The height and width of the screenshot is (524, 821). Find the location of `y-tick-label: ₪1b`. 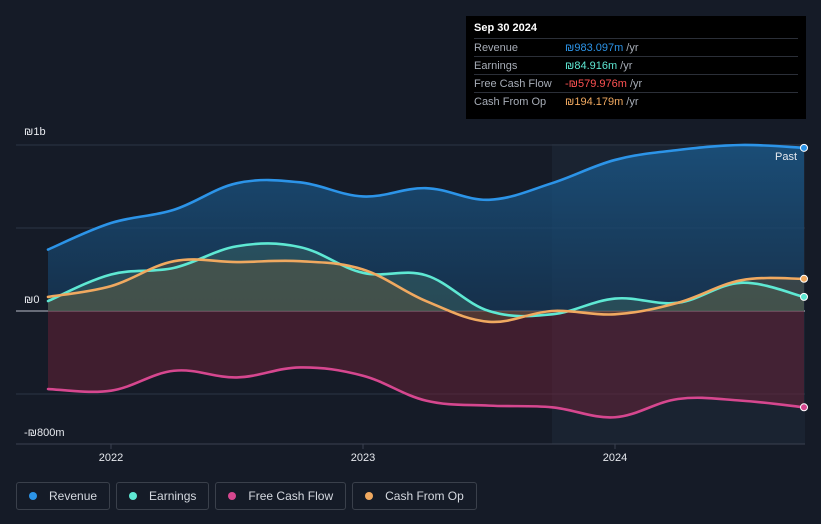

y-tick-label: ₪1b is located at coordinates (35, 132).